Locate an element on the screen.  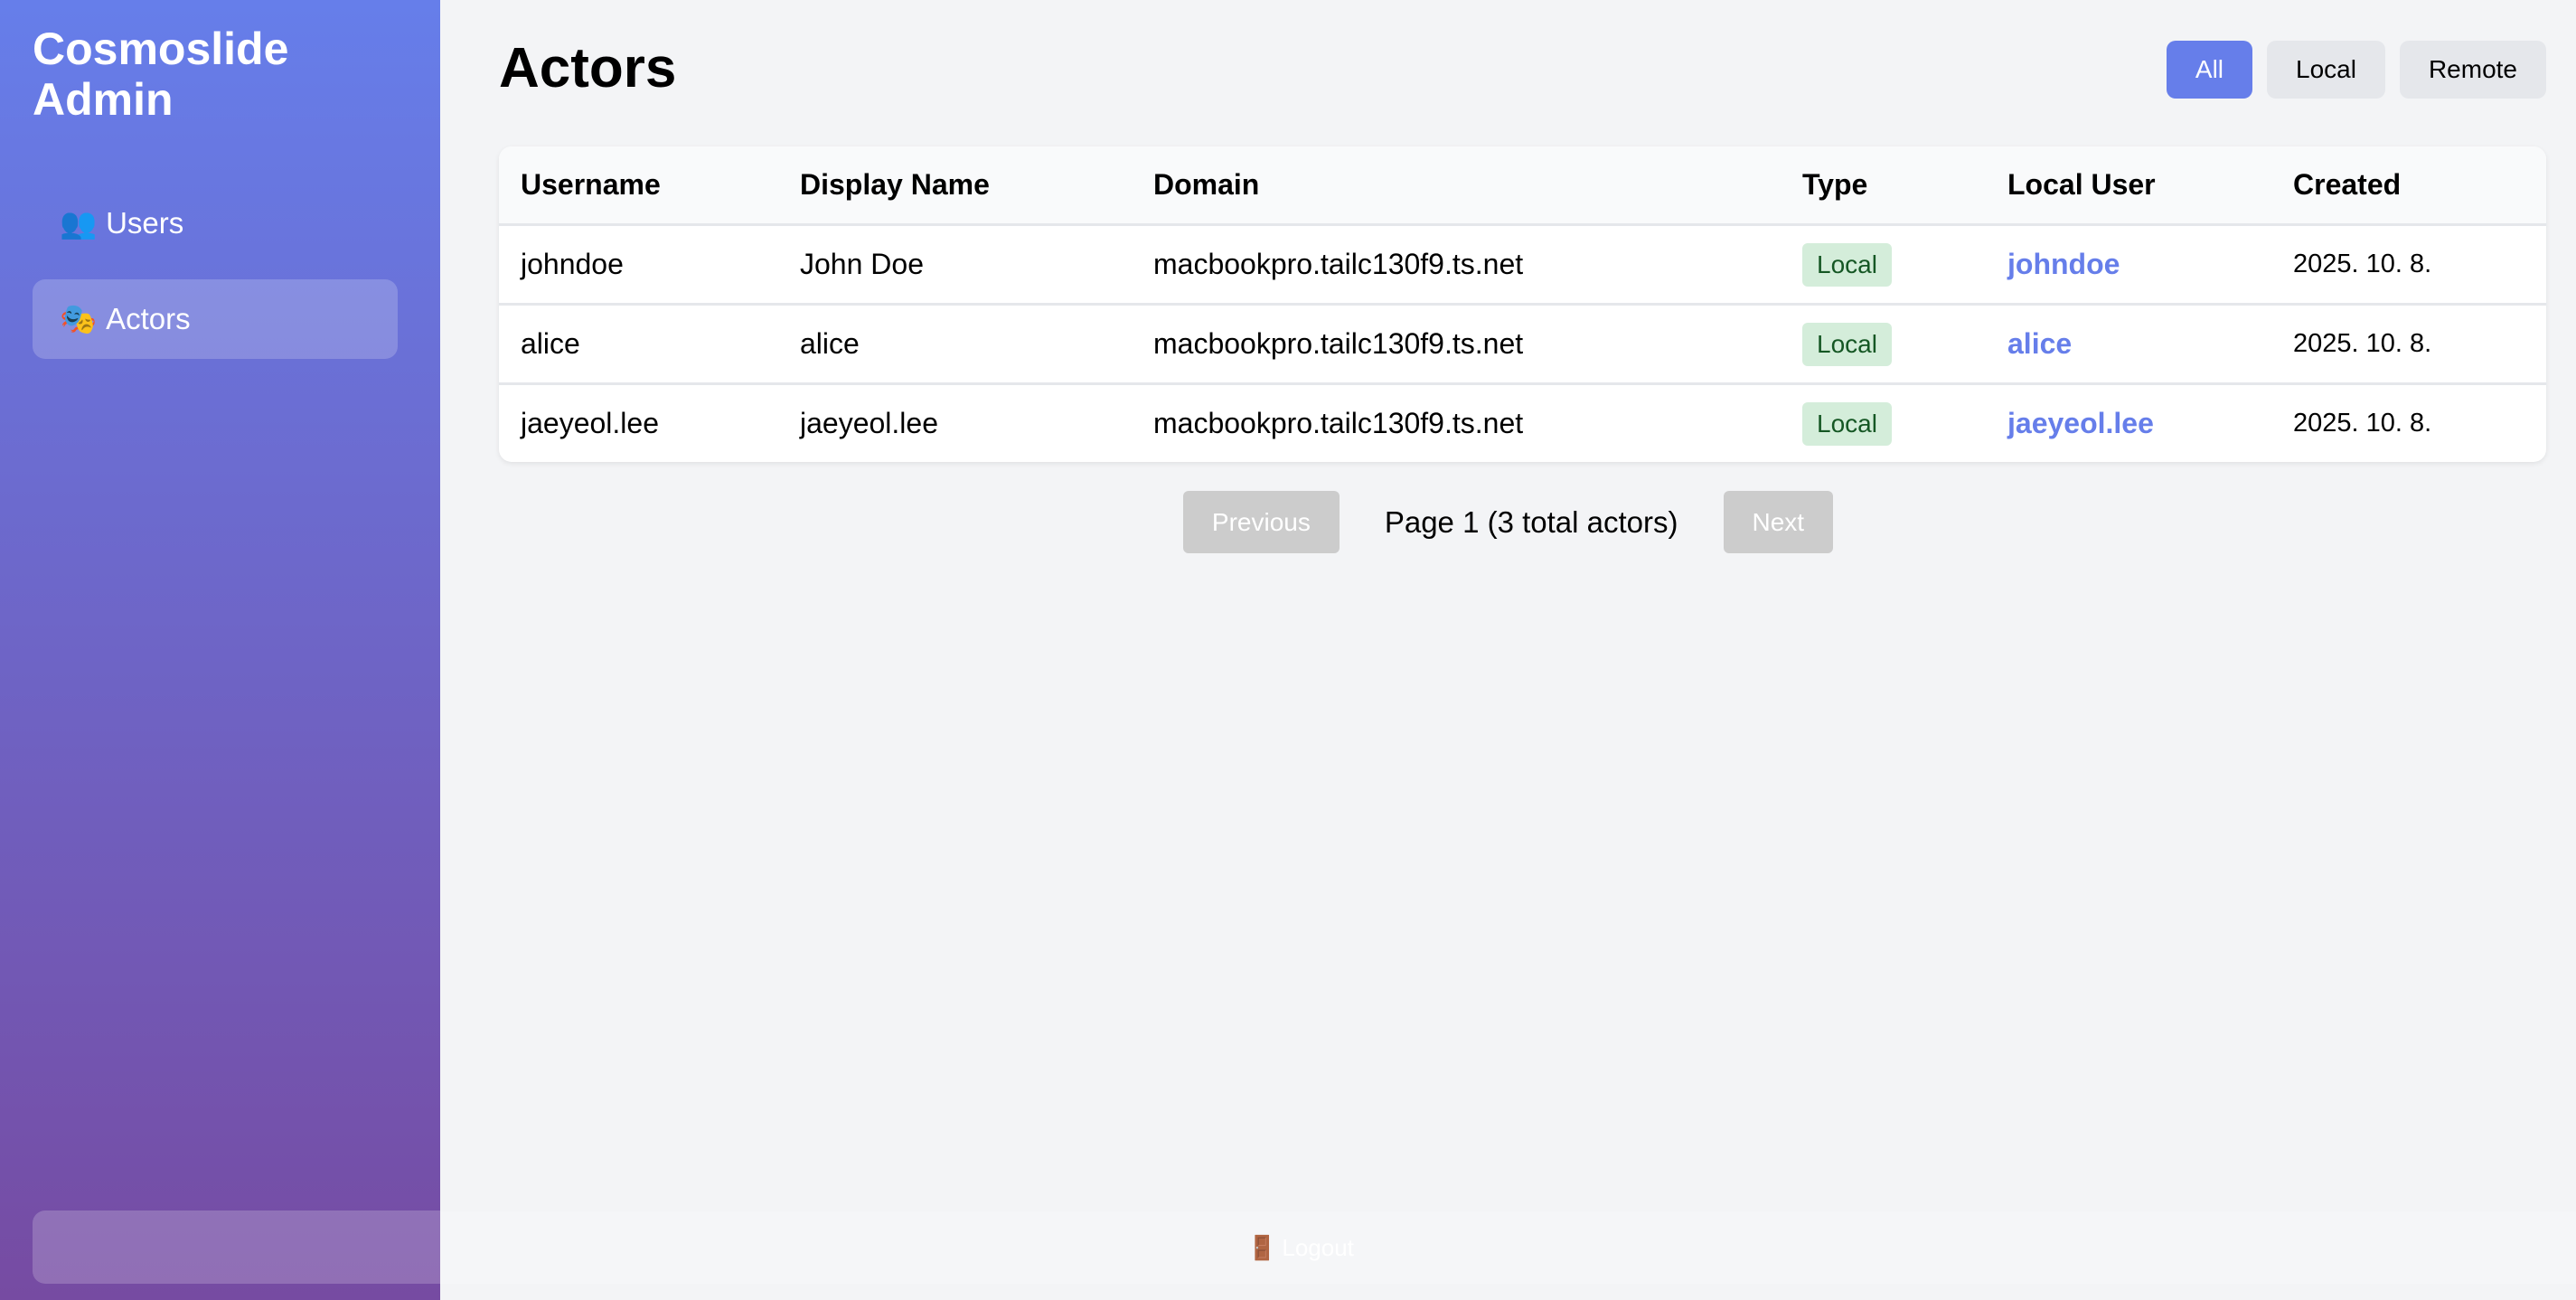
header-display-name: Display Name is located at coordinates (895, 184).